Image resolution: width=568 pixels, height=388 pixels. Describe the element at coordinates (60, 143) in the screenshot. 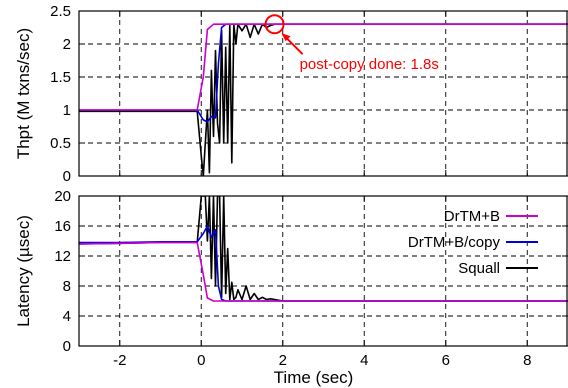

I see `y-tick-label: 0.5` at that location.